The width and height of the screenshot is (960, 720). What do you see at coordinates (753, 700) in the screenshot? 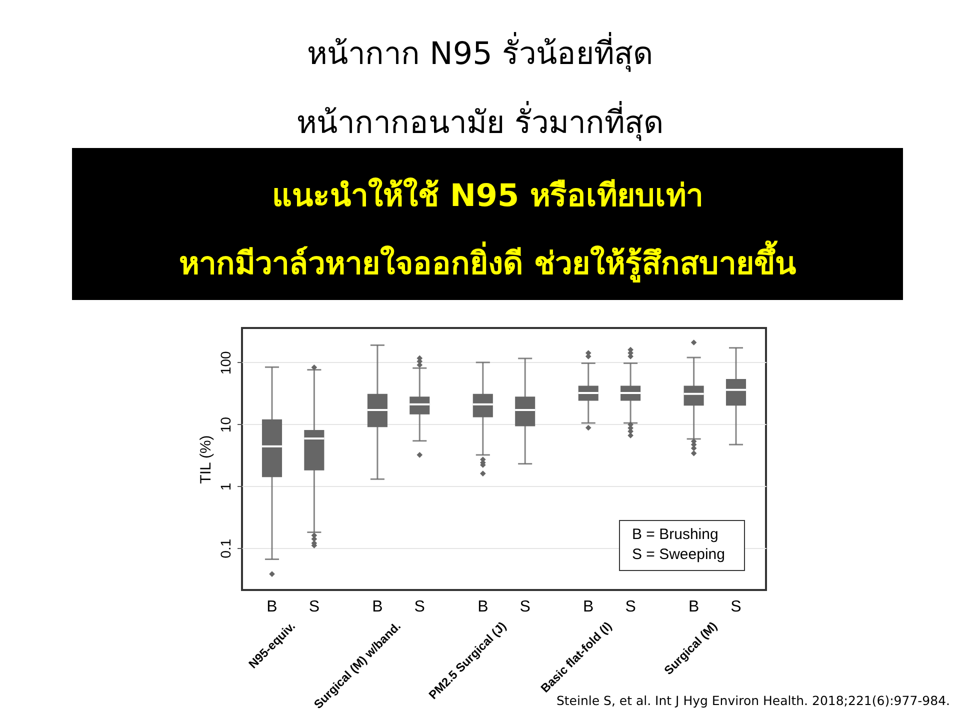
I see `text: Steinle S, et al. Int J Hyg Environ Health. 2018;221(6):977-984.` at bounding box center [753, 700].